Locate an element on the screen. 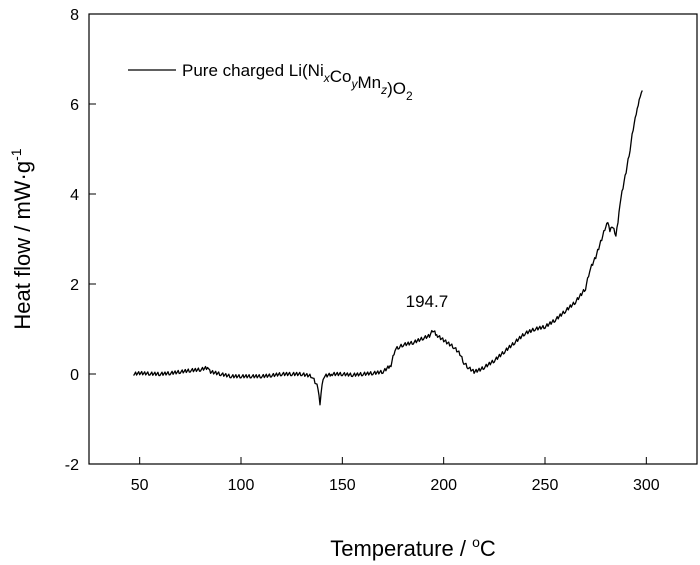 This screenshot has width=700, height=565. peak-annotation: 194.7 is located at coordinates (427, 301).